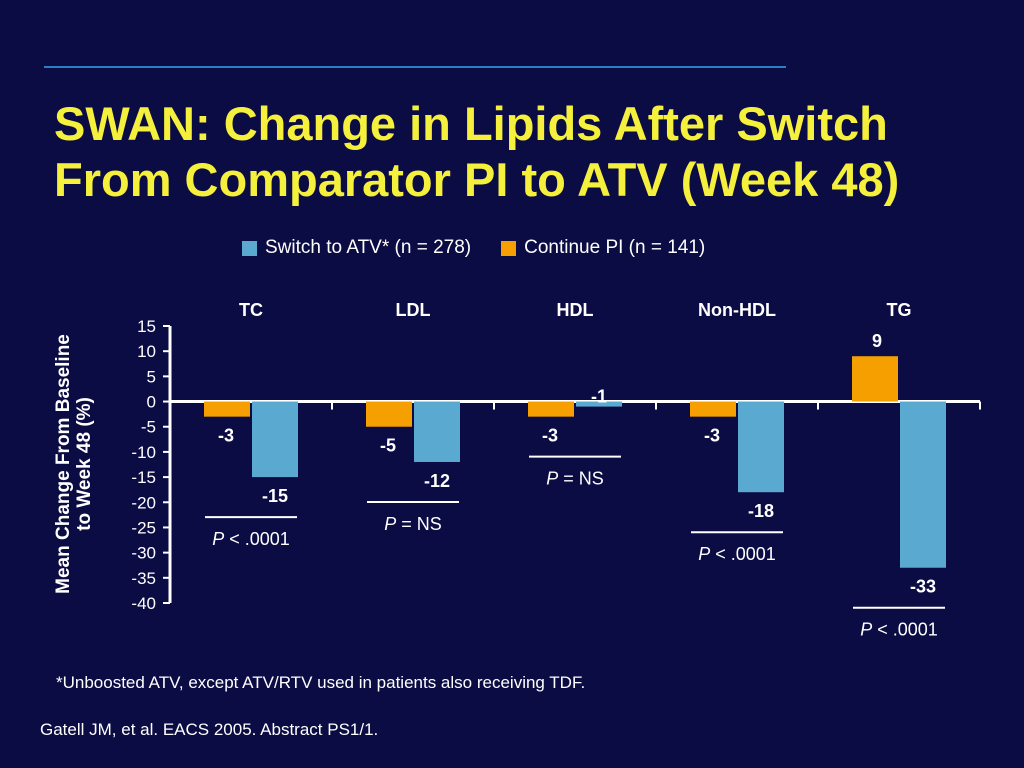 This screenshot has height=768, width=1024. Describe the element at coordinates (575, 310) in the screenshot. I see `category-label-hdl: HDL` at that location.